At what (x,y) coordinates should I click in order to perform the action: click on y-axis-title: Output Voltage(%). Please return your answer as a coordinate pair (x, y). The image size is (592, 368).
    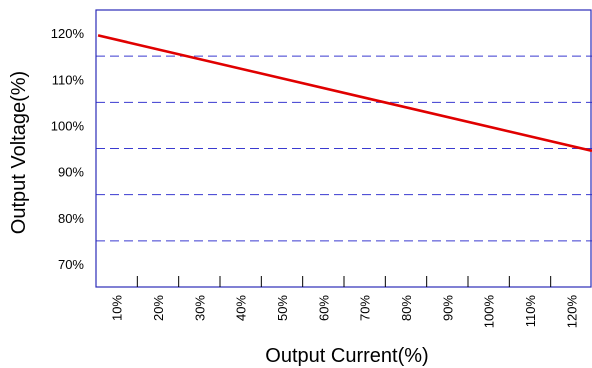
    Looking at the image, I should click on (19, 152).